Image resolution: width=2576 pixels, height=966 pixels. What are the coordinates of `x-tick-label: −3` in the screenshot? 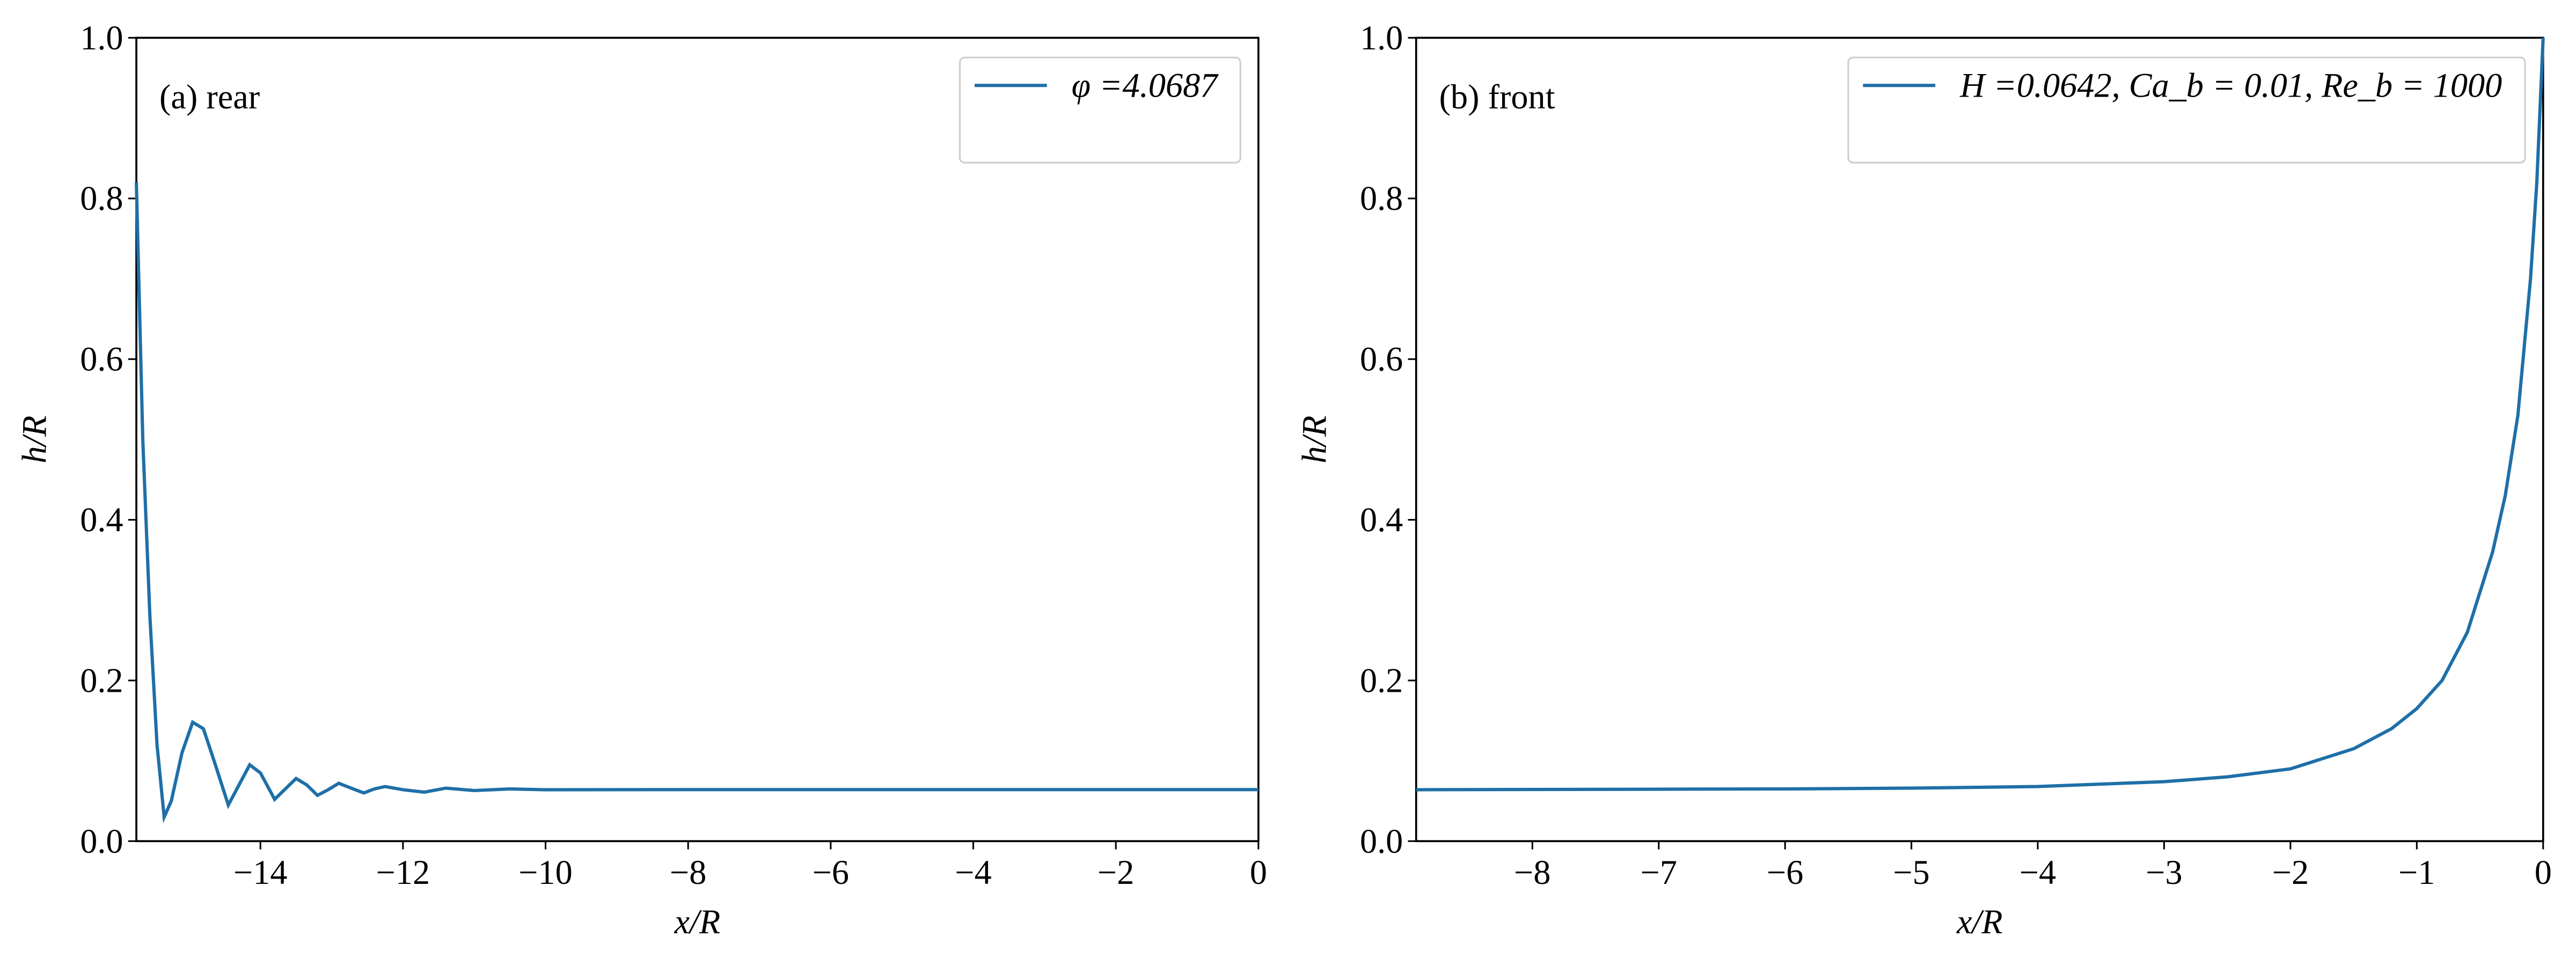 It's located at (2164, 872).